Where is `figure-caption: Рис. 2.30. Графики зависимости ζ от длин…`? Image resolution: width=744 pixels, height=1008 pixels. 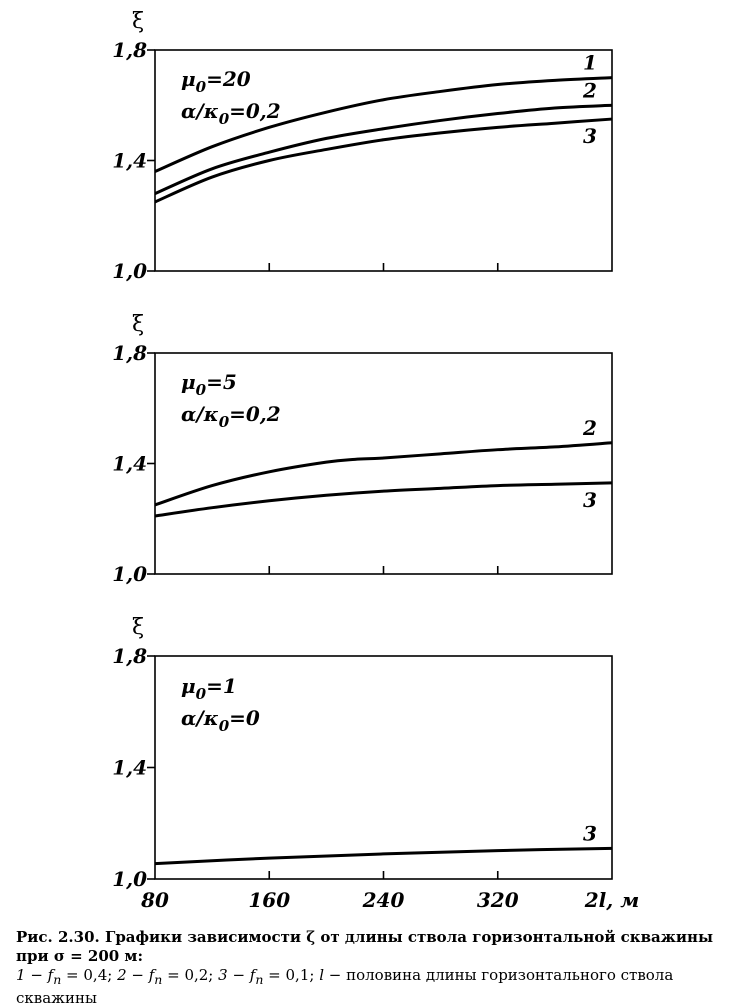
figure-caption: Рис. 2.30. Графики зависимости ζ от длин… is located at coordinates (372, 968).